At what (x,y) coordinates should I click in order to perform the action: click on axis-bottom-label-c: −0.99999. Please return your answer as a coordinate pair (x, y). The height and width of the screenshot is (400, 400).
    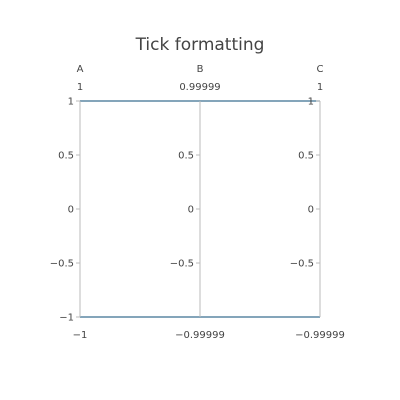
    Looking at the image, I should click on (320, 335).